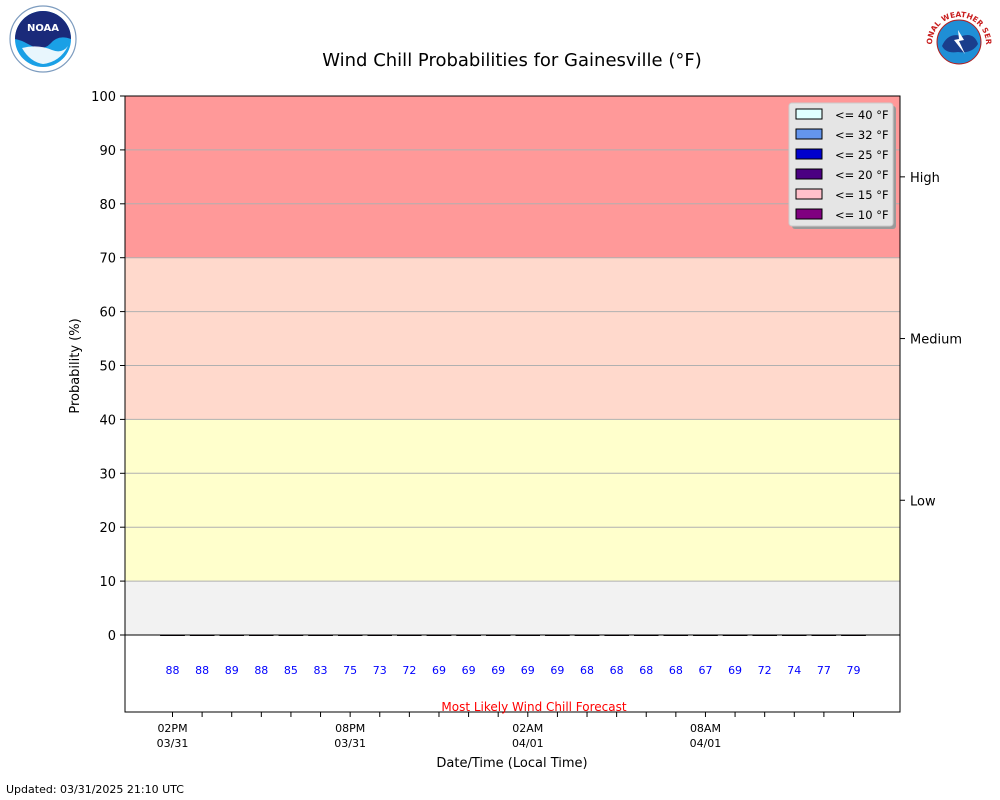 This screenshot has width=1000, height=800. I want to click on forecast-label: Most Likely Wind Chill Forecast, so click(533, 707).